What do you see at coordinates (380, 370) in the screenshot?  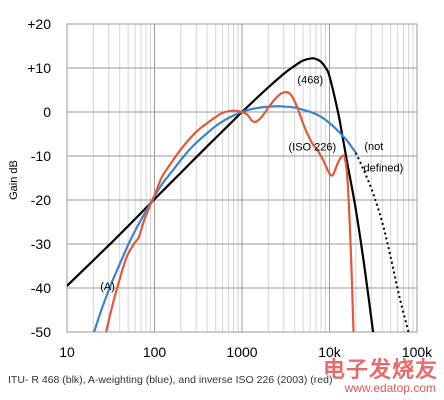 I see `watermark-logo: 电子发烧友` at bounding box center [380, 370].